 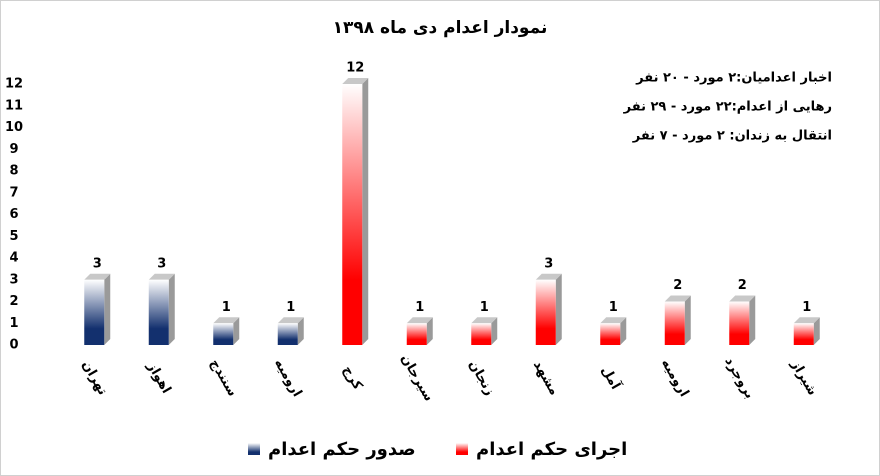 What do you see at coordinates (13, 301) in the screenshot?
I see `y-tick-label: 2` at bounding box center [13, 301].